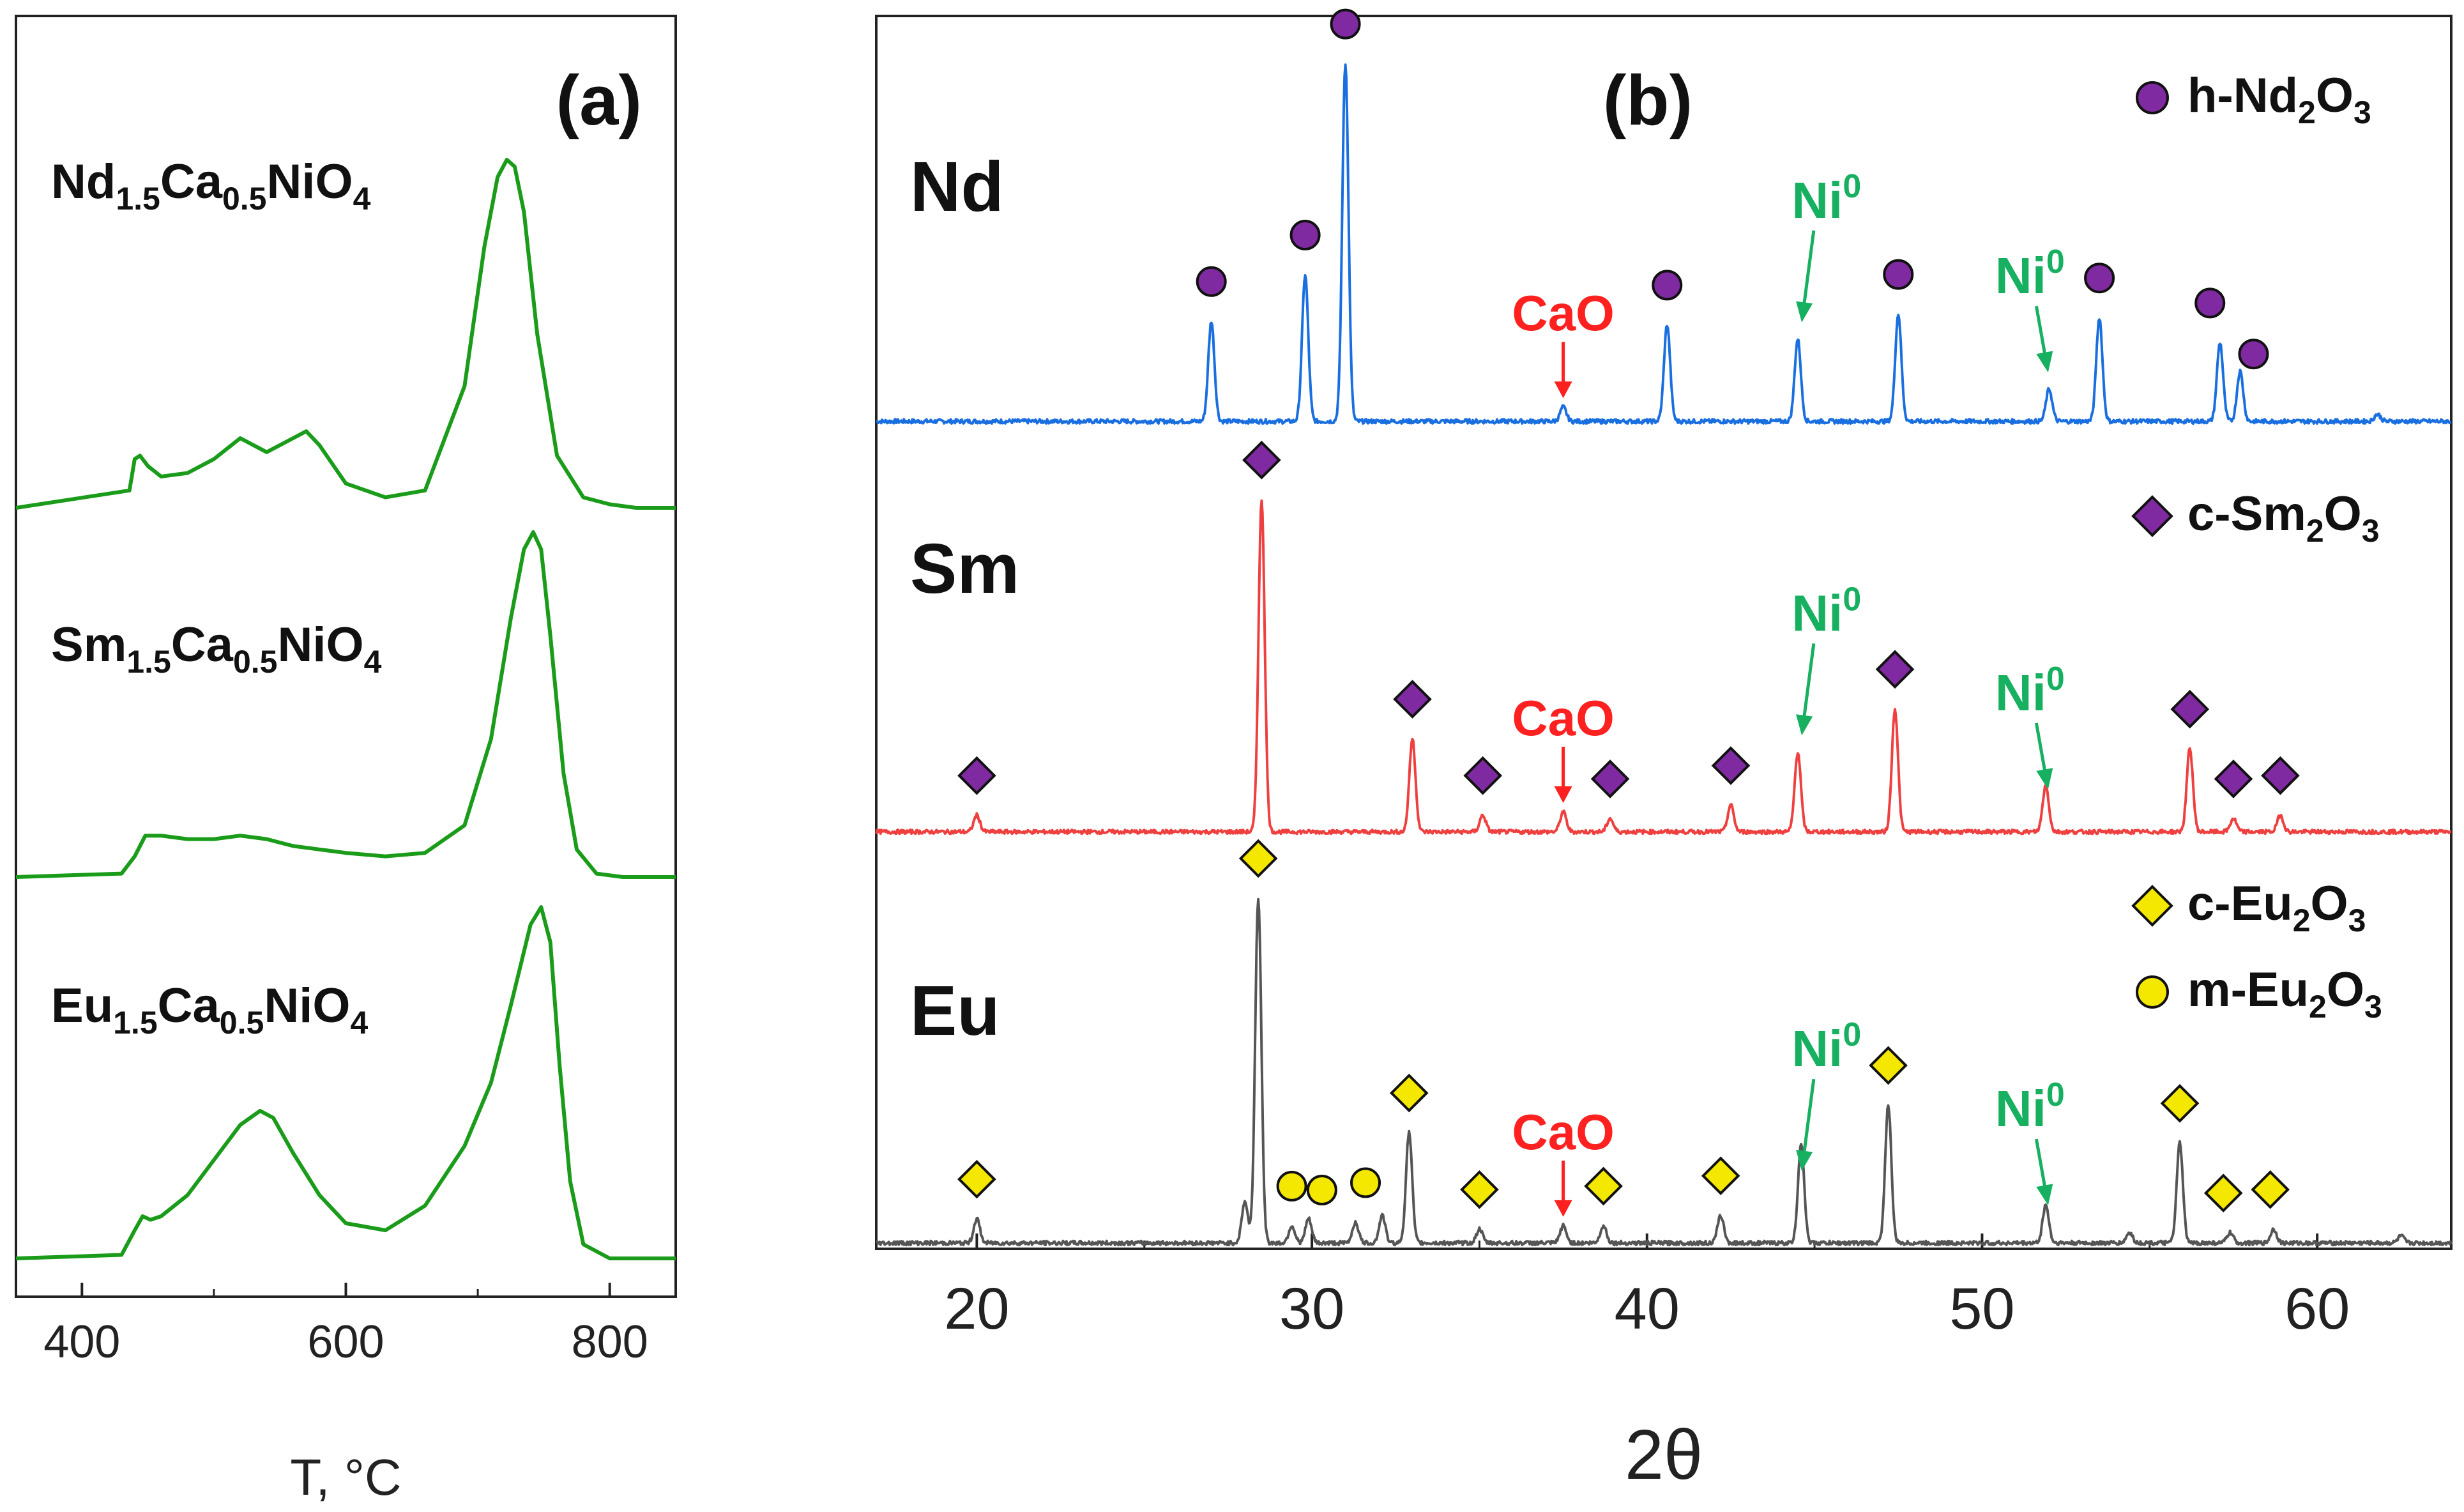 This screenshot has height=1512, width=2464. Describe the element at coordinates (345, 1478) in the screenshot. I see `x-axis-label-a: T, °C` at that location.